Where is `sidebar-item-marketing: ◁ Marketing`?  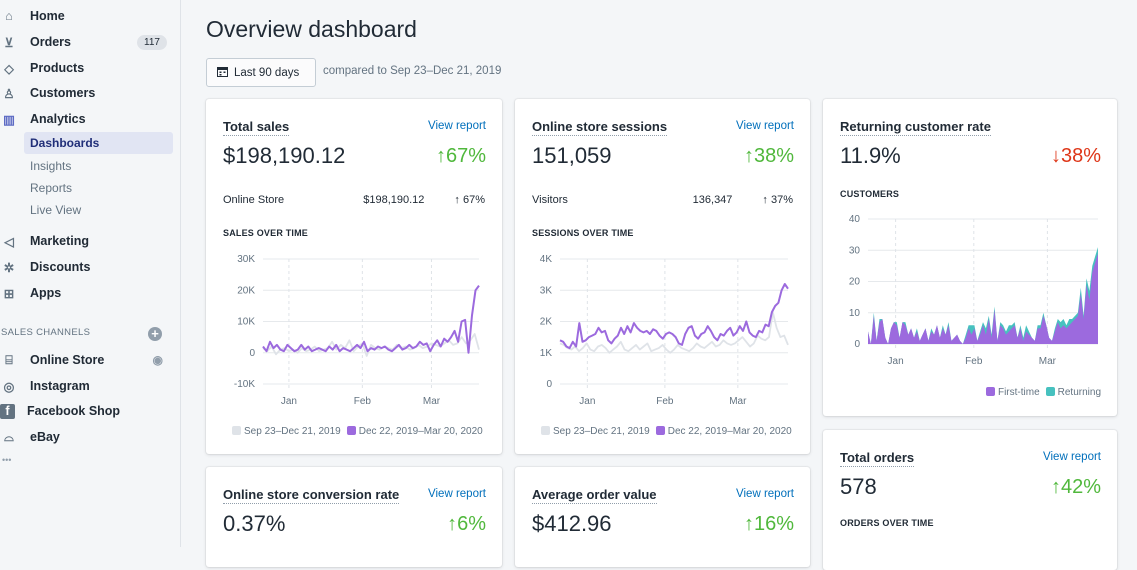
sidebar-item-marketing: ◁ Marketing is located at coordinates (87, 241).